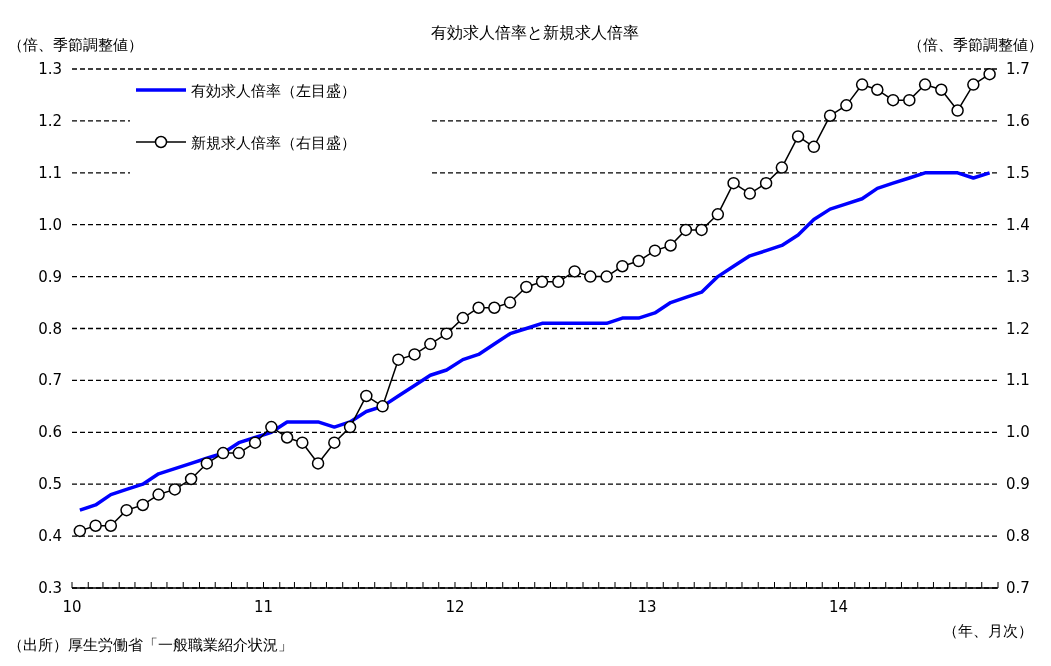  Describe the element at coordinates (50, 380) in the screenshot. I see `y-tick-label: 0.7` at that location.